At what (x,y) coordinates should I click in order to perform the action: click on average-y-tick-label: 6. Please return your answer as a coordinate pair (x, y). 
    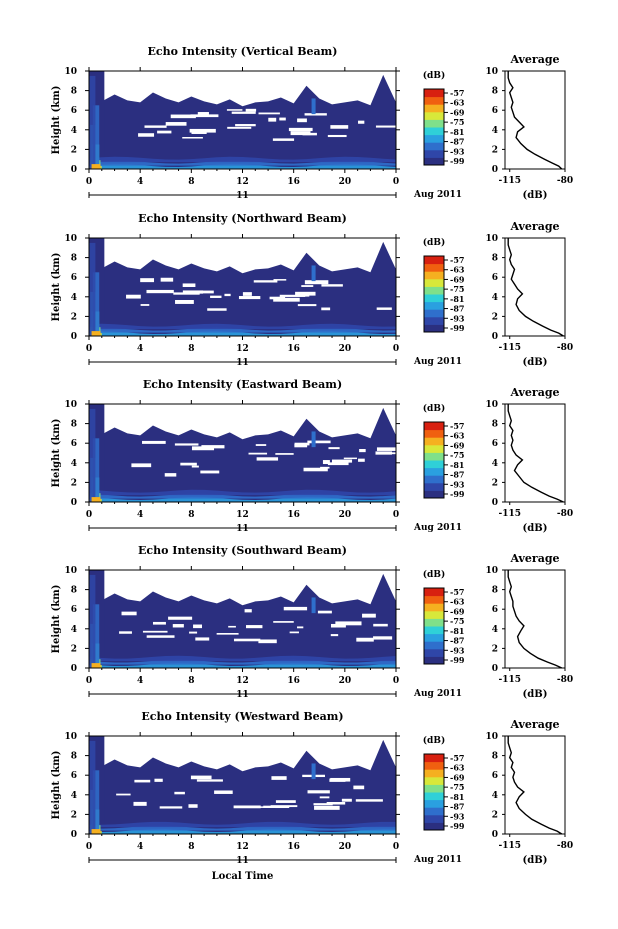
    Looking at the image, I should click on (495, 444).